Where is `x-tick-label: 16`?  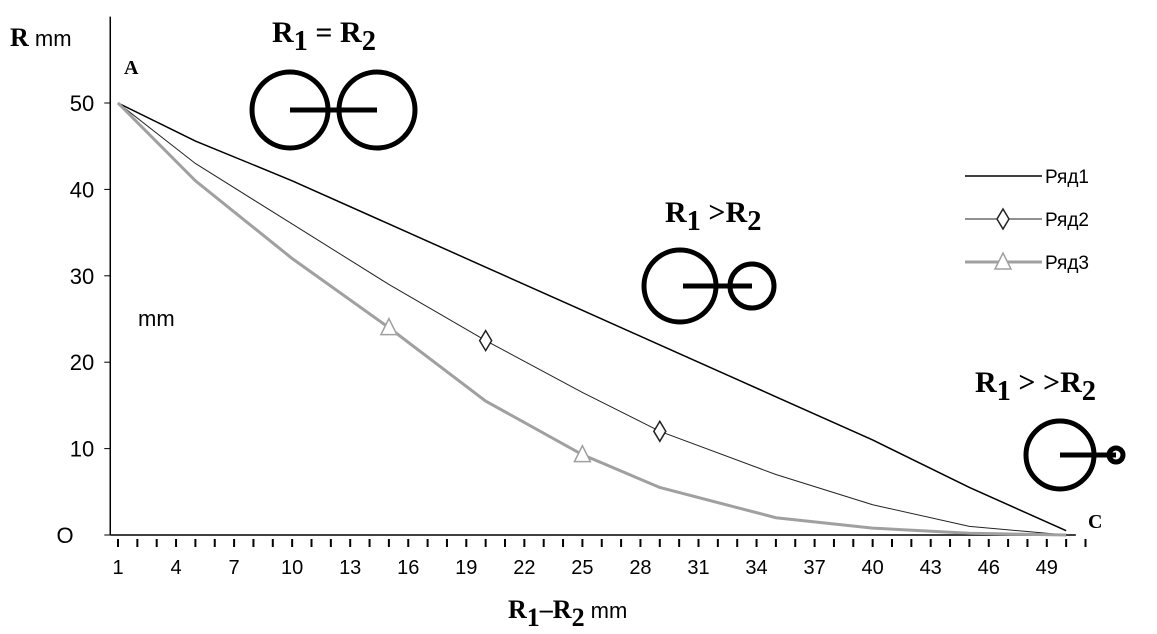
x-tick-label: 16 is located at coordinates (408, 568).